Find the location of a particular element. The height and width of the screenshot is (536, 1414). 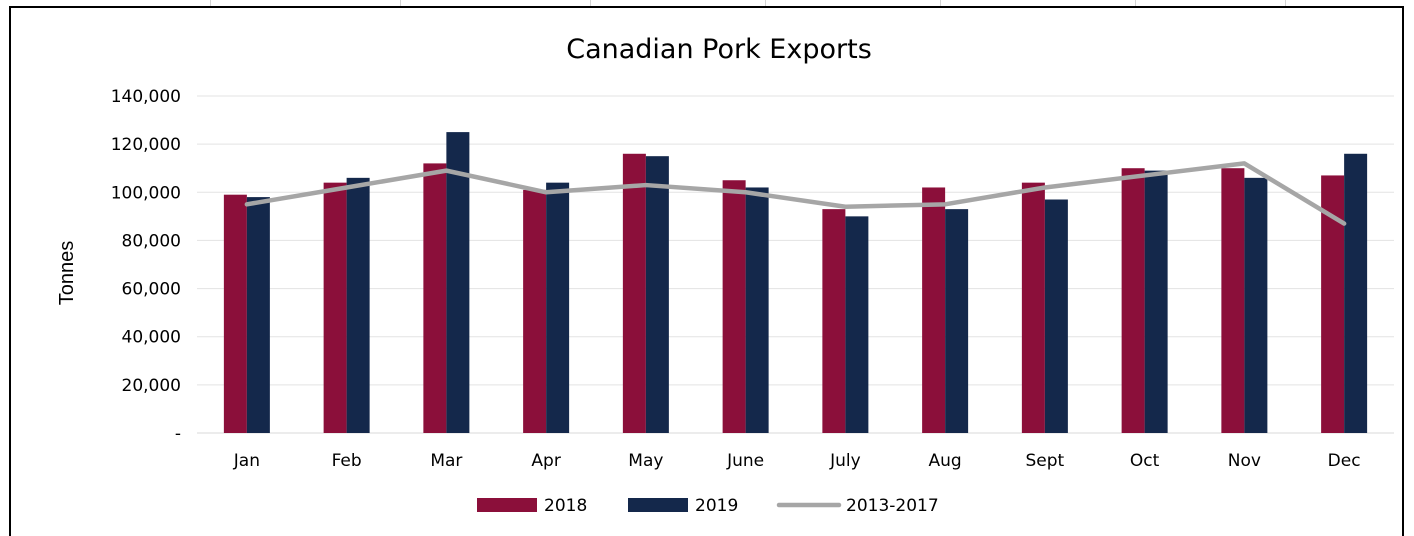

bar-2018-Nov is located at coordinates (1233, 300).